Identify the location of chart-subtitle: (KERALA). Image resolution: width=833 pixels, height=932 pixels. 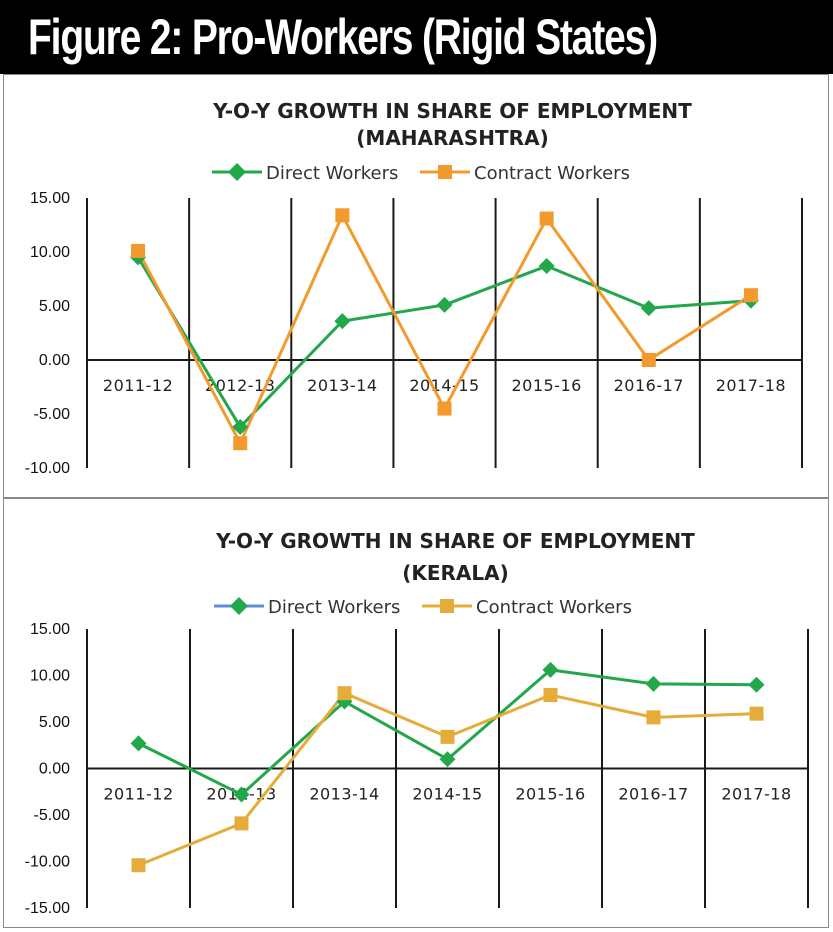
(455, 573).